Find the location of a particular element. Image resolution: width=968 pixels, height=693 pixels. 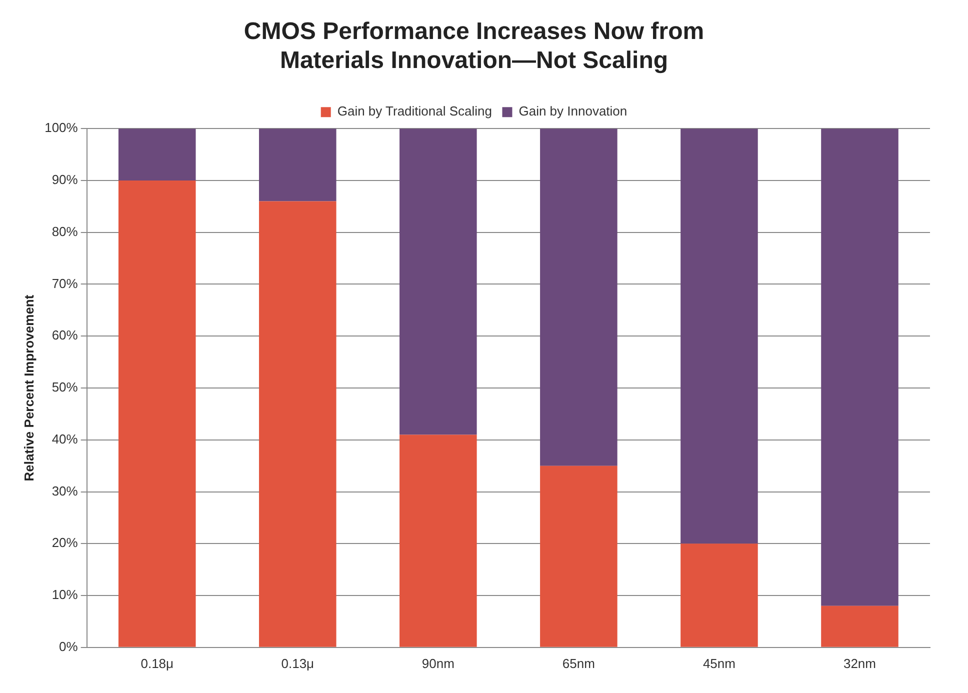

y-tick-label: 60% is located at coordinates (65, 335).